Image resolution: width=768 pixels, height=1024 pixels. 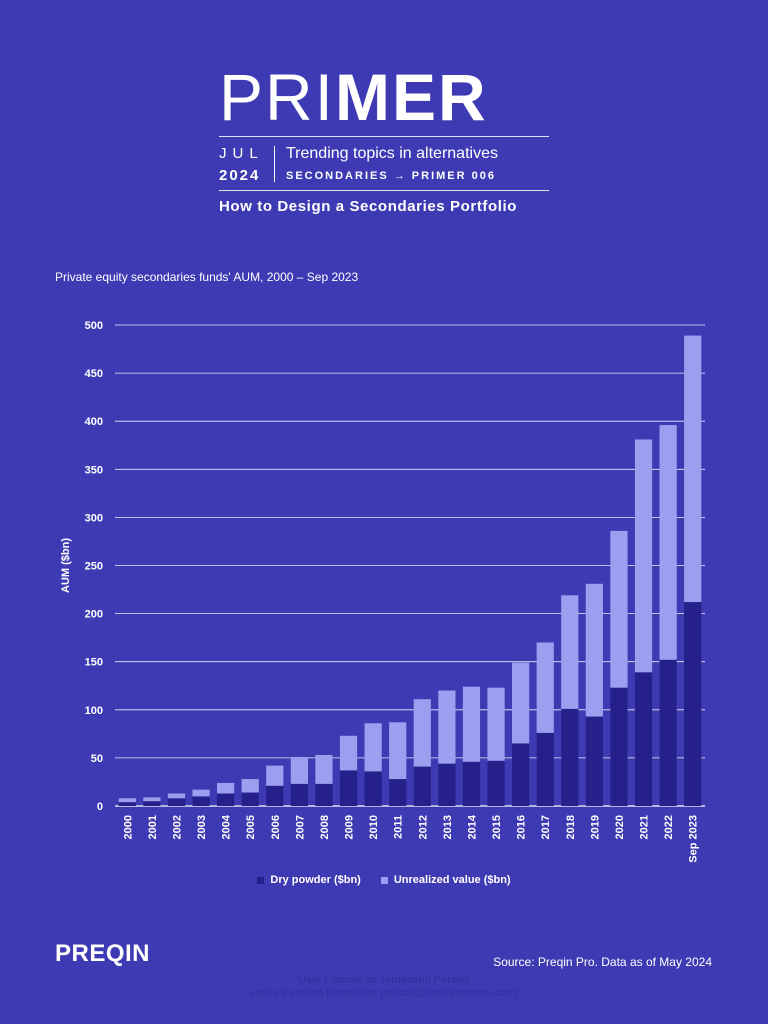 What do you see at coordinates (384, 190) in the screenshot?
I see `header-divider-bottom` at bounding box center [384, 190].